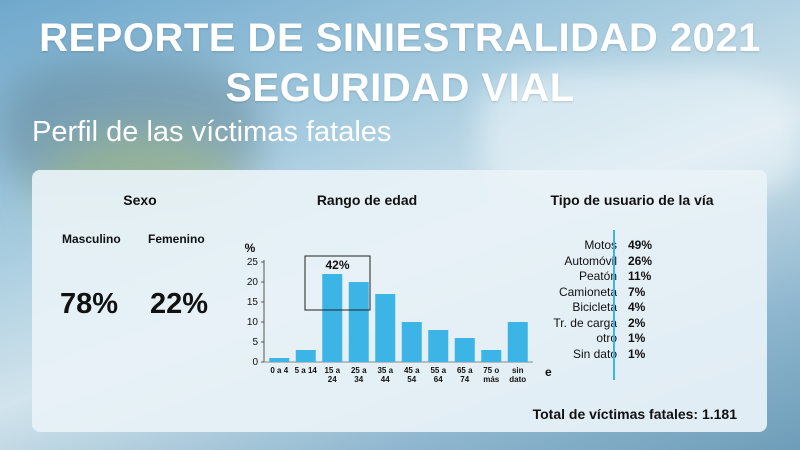  What do you see at coordinates (637, 307) in the screenshot?
I see `user-type-value: 4%` at bounding box center [637, 307].